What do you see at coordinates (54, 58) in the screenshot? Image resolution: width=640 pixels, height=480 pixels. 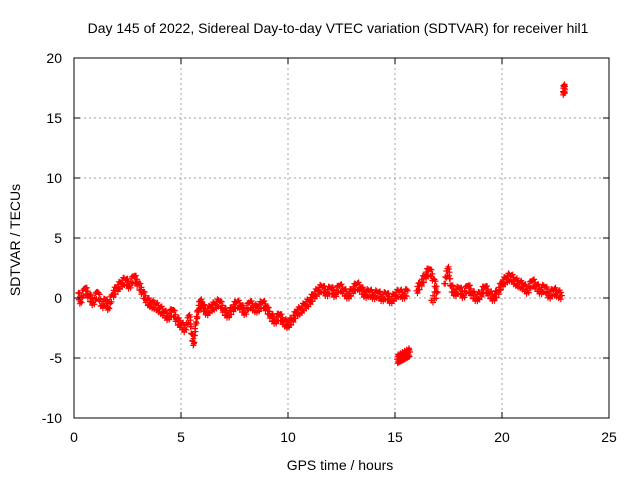 I see `y-tick-label: 20` at bounding box center [54, 58].